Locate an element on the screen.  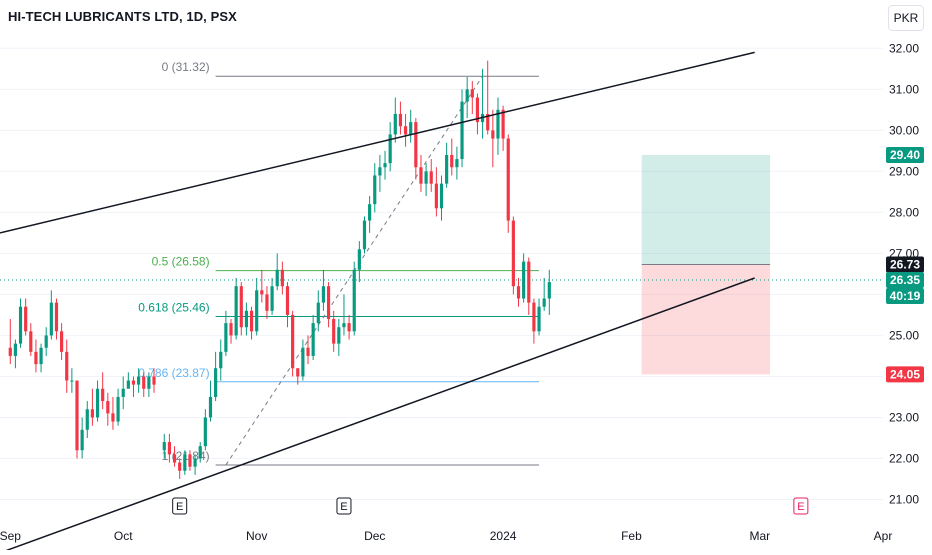
y-tick-label: 29.00 is located at coordinates (904, 171).